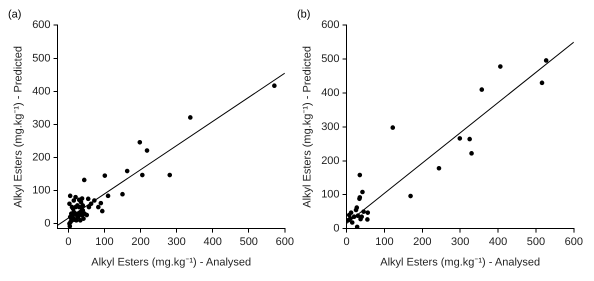 This screenshot has height=281, width=594. What do you see at coordinates (303, 14) in the screenshot?
I see `chart-title: (b)` at bounding box center [303, 14].